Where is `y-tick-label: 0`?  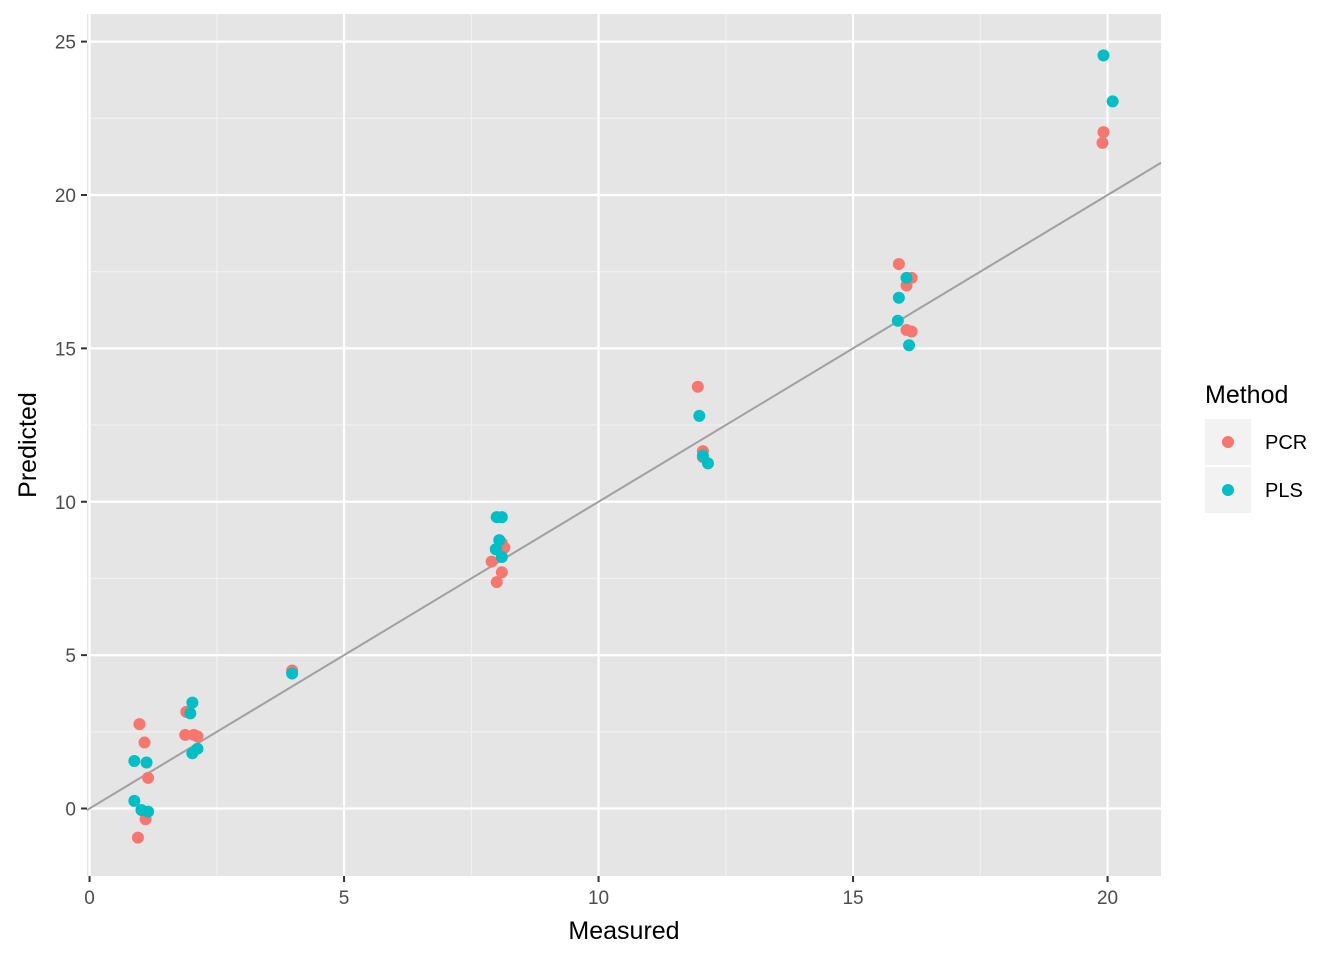 y-tick-label: 0 is located at coordinates (70, 810).